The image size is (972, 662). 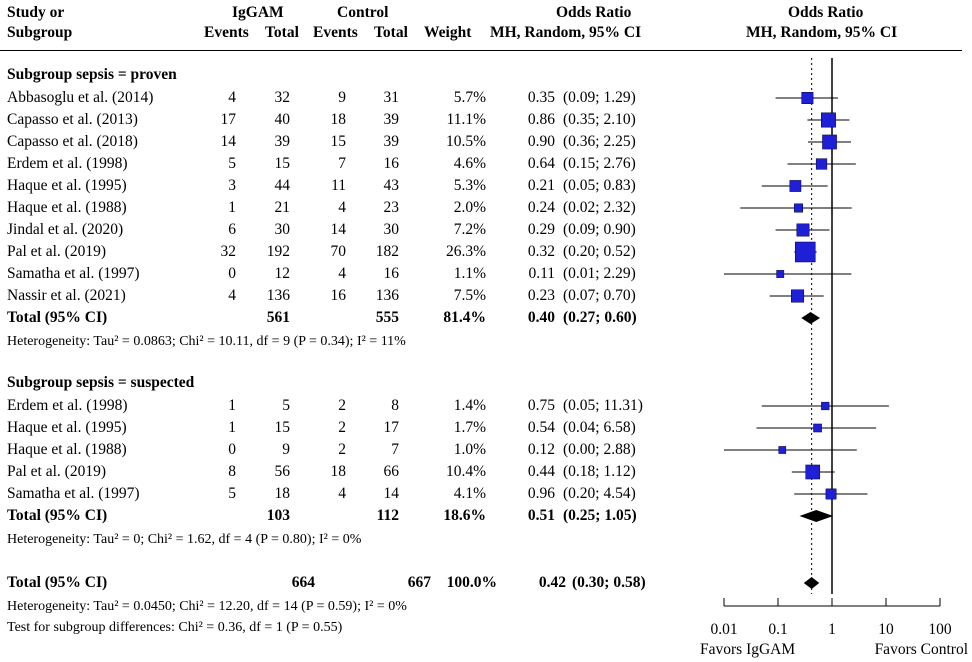 I want to click on study-name: Abbasoglu et al. (2014), so click(x=80, y=97).